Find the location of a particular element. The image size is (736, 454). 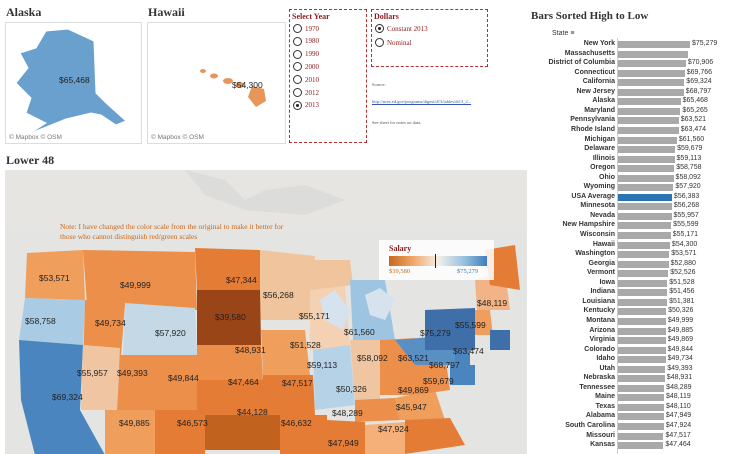

state-value-label: $47,949 is located at coordinates (343, 443).